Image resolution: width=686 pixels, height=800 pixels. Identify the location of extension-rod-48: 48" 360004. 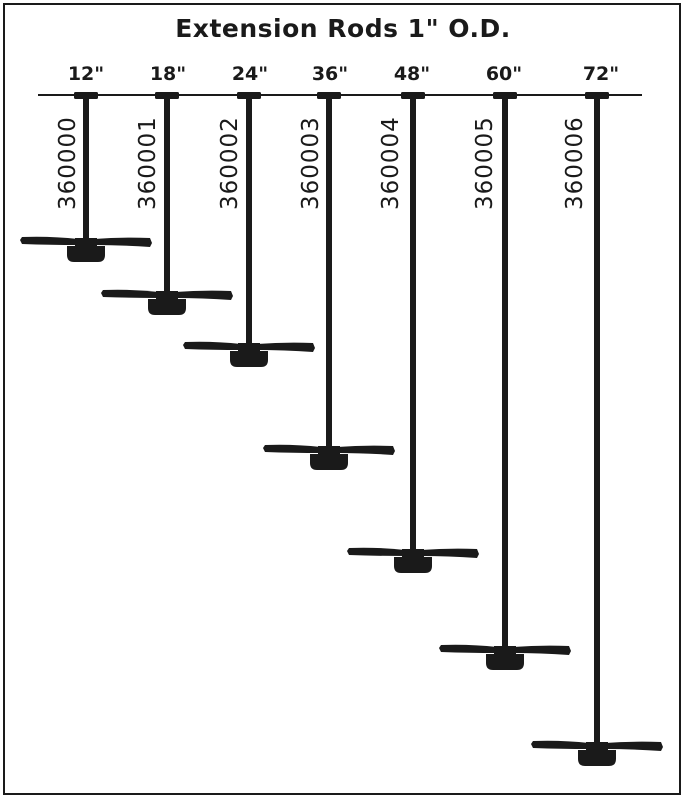
(413, 318).